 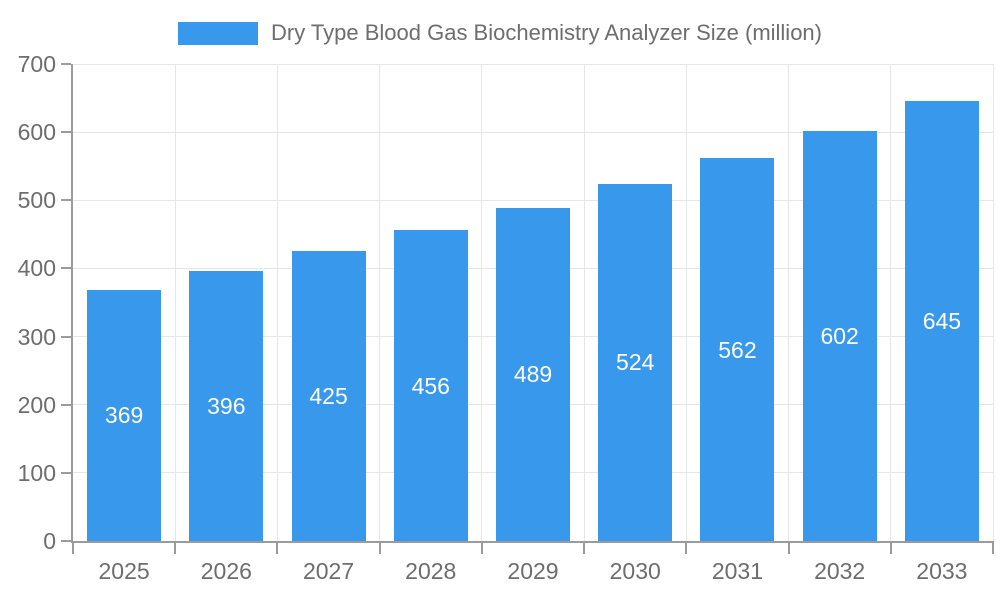 What do you see at coordinates (533, 571) in the screenshot?
I see `x-tick-label-2029: 2029` at bounding box center [533, 571].